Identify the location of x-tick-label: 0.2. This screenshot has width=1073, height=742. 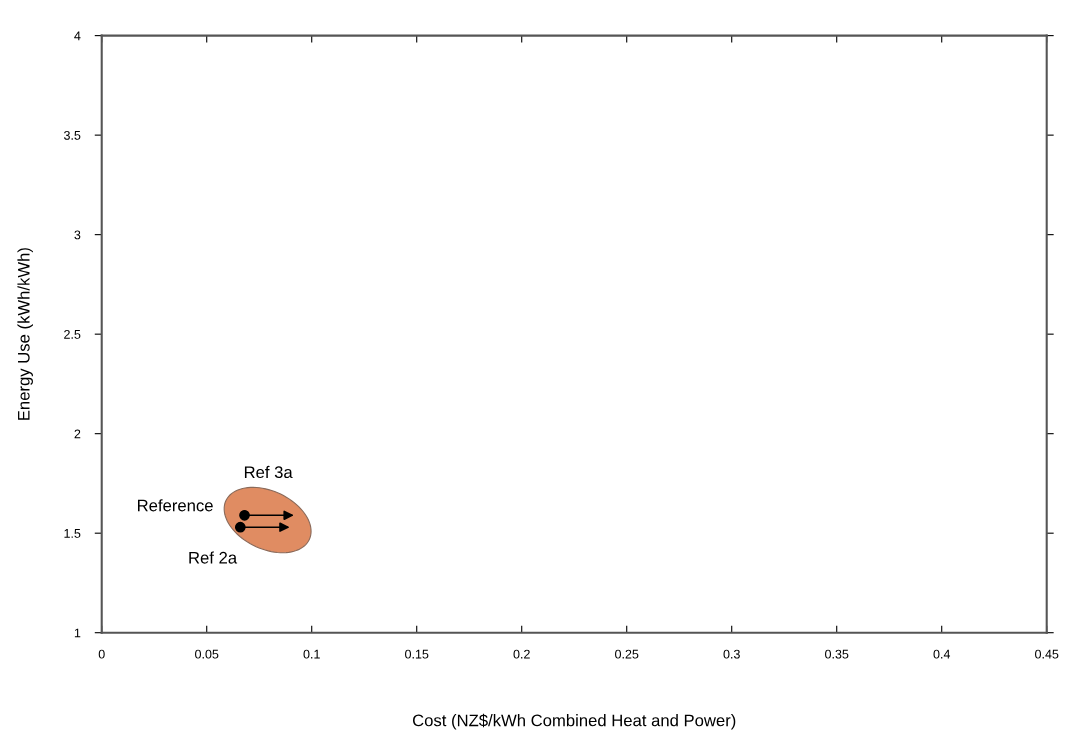
(521, 654).